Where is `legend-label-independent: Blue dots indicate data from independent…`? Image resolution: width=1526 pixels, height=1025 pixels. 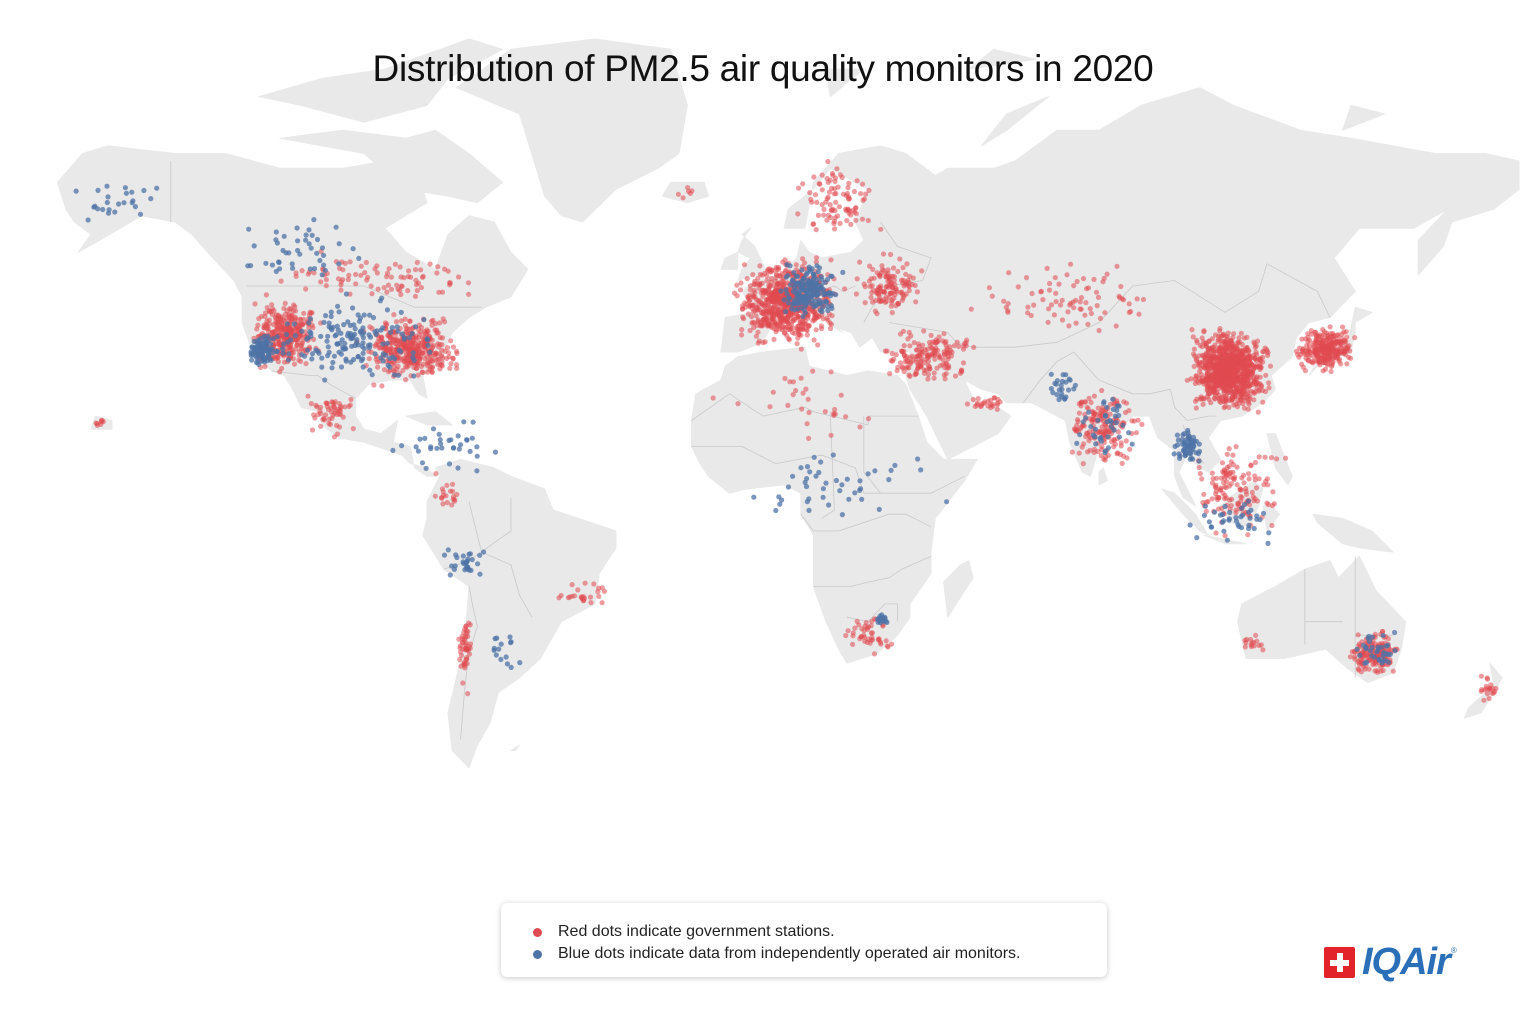
legend-label-independent: Blue dots indicate data from independent… is located at coordinates (789, 953).